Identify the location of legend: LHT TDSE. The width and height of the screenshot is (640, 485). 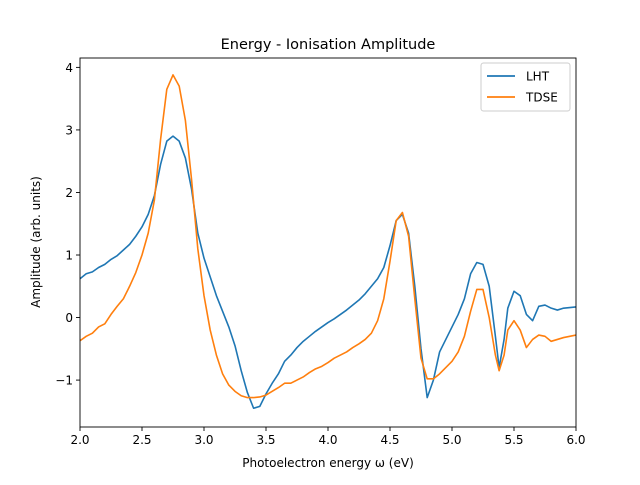
(525, 87).